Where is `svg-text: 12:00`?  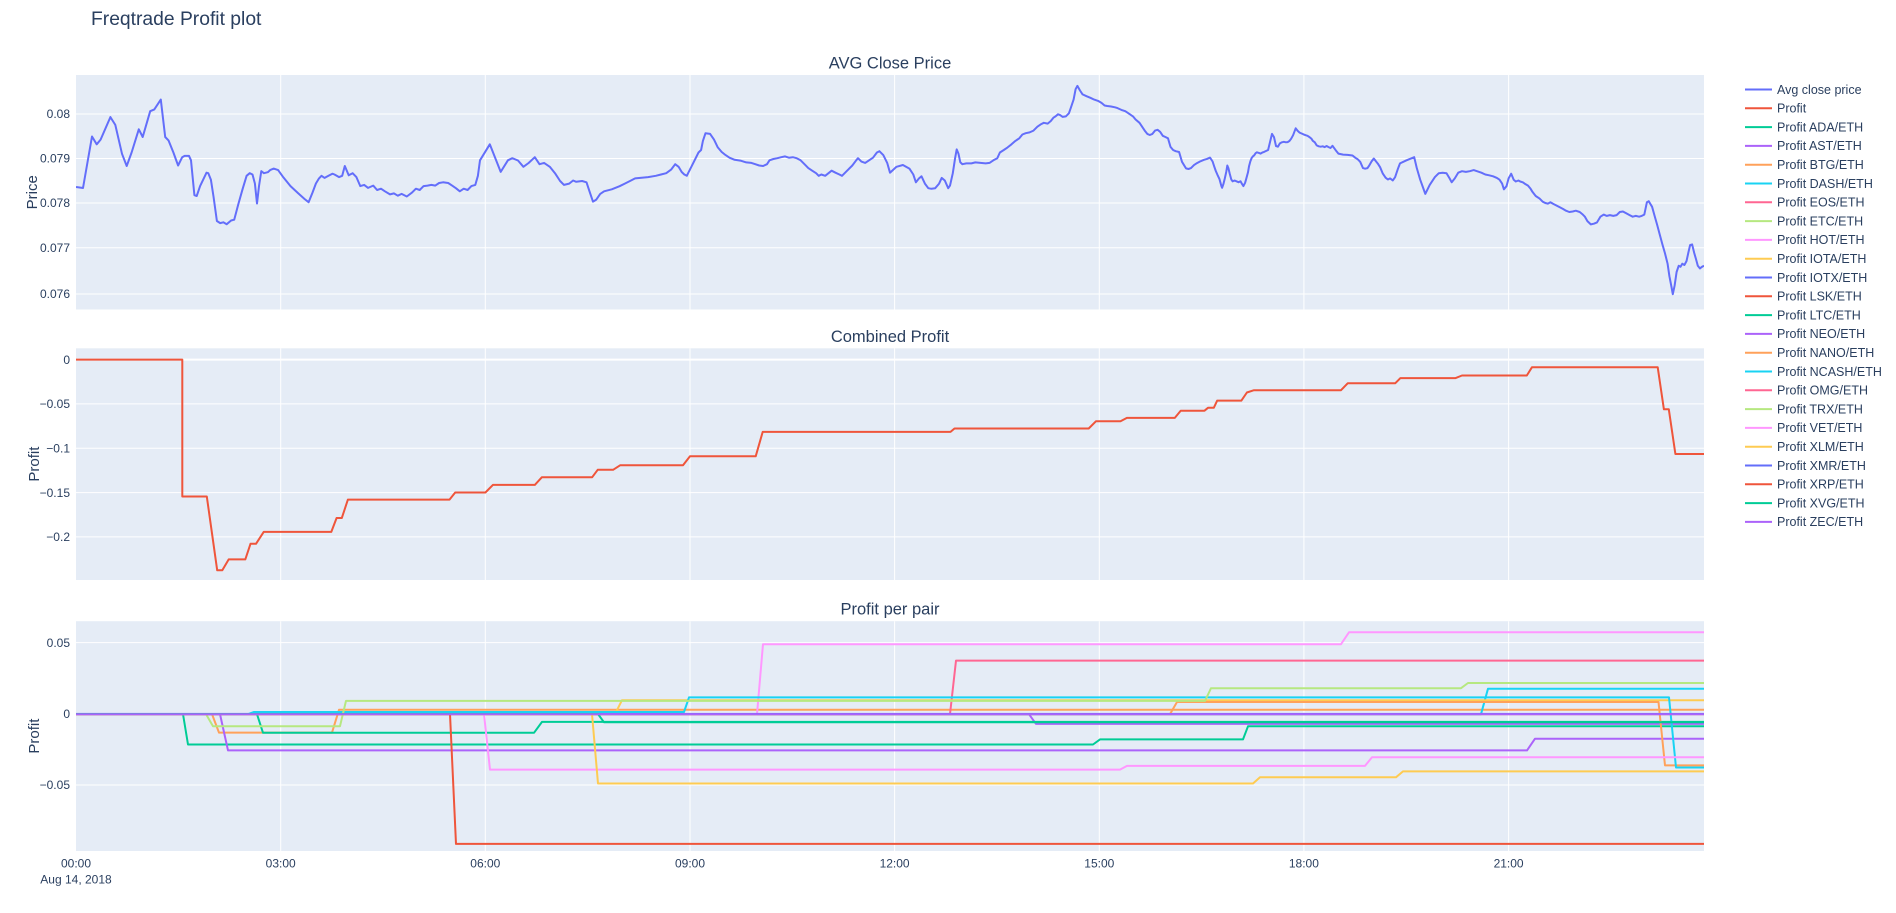 svg-text: 12:00 is located at coordinates (895, 864).